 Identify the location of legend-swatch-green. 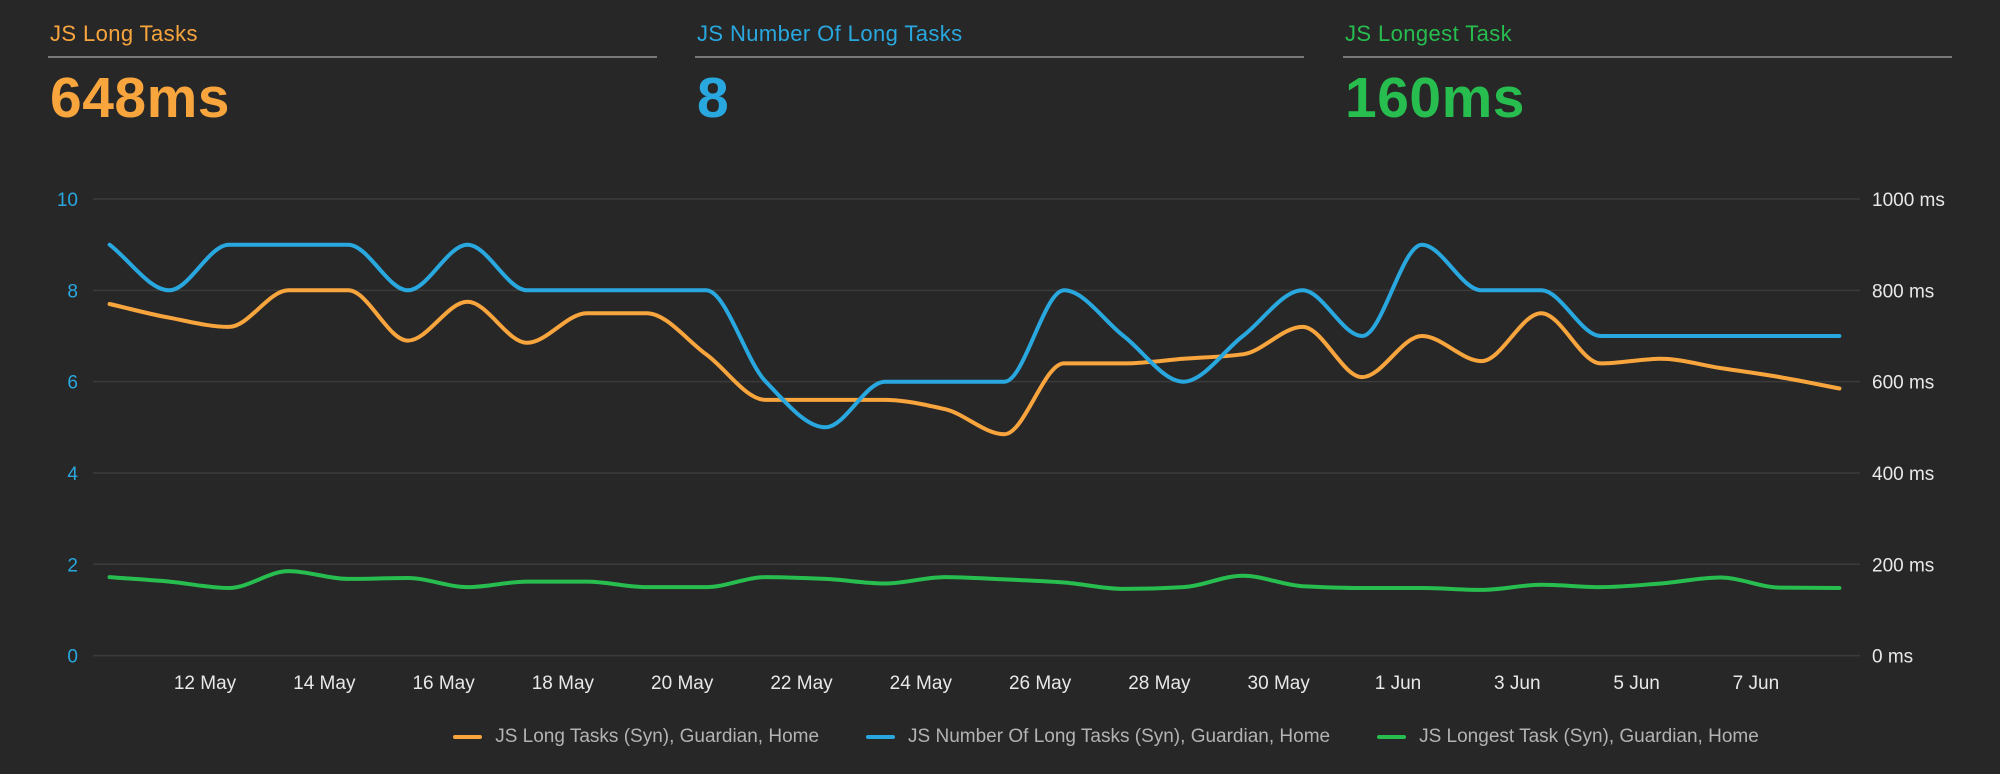
(1392, 737).